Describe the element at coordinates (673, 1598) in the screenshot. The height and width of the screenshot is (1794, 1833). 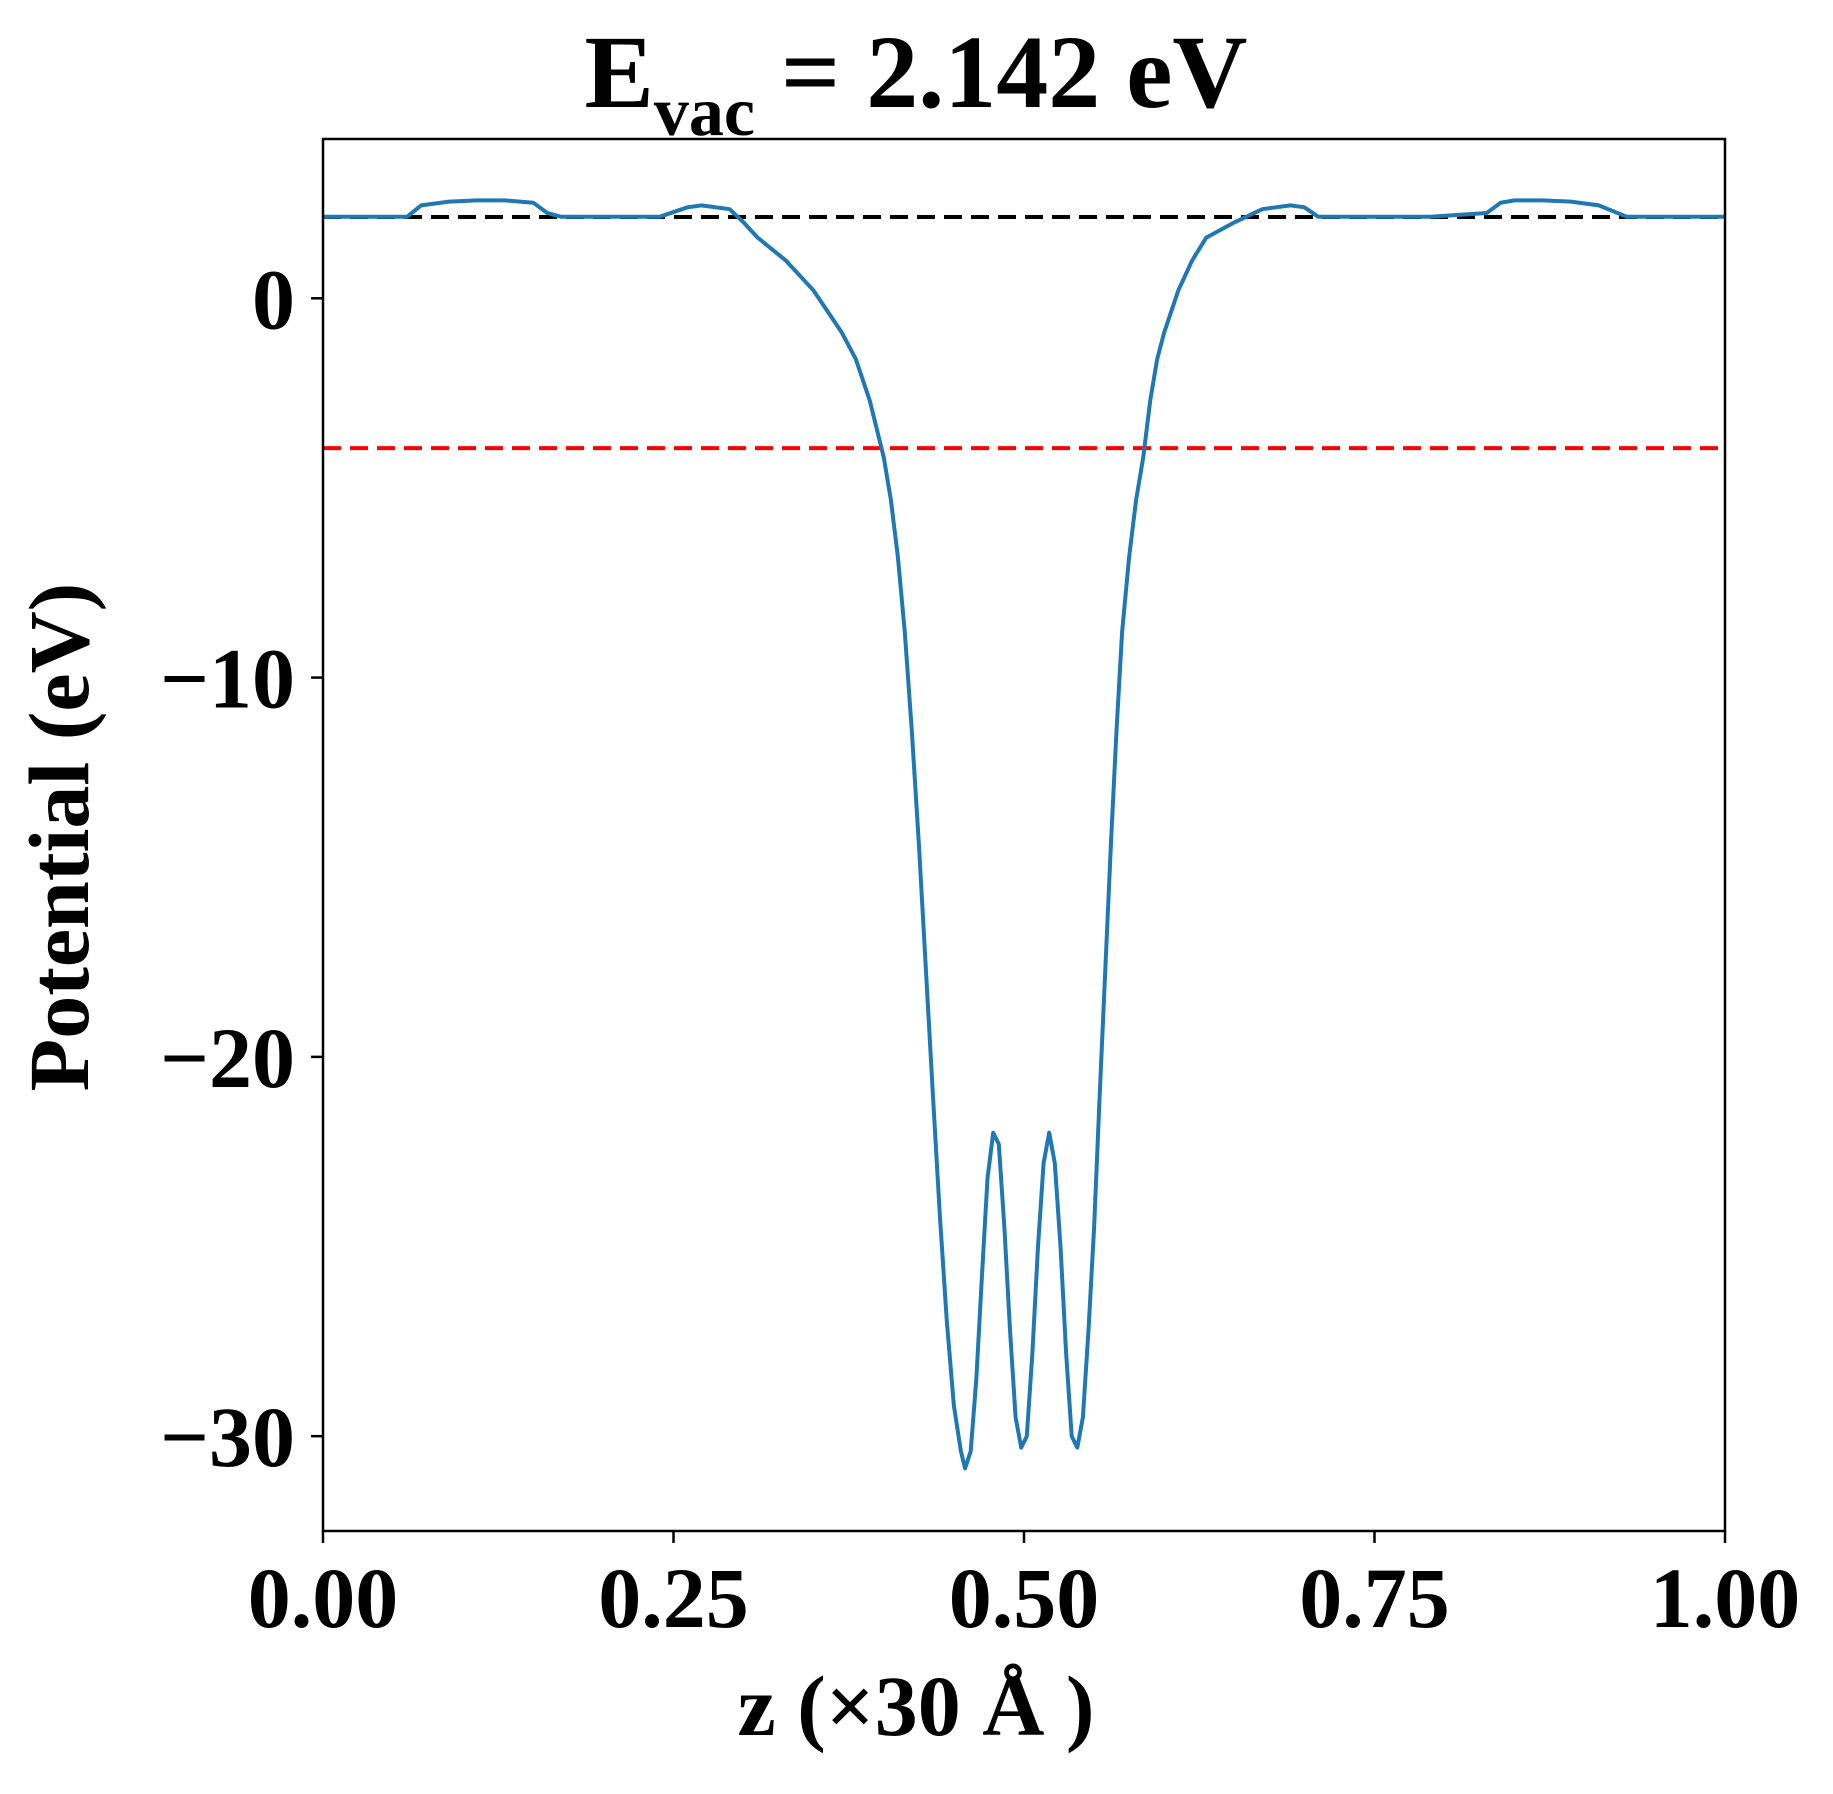
I see `x-tick-label: 0.25` at that location.